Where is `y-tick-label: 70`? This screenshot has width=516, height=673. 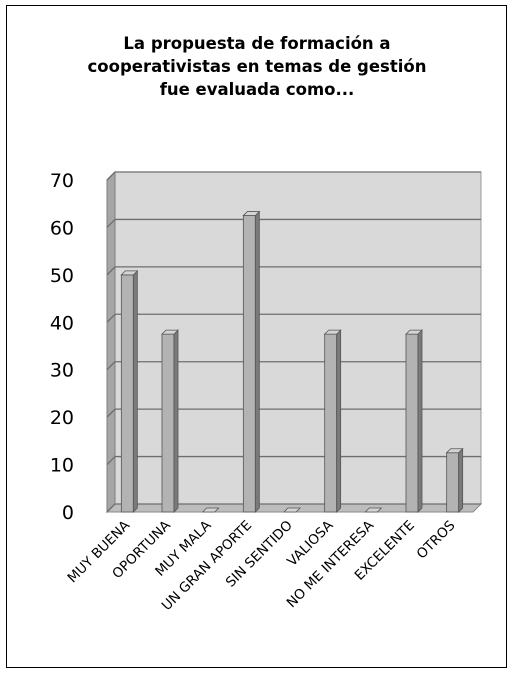 y-tick-label: 70 is located at coordinates (62, 181).